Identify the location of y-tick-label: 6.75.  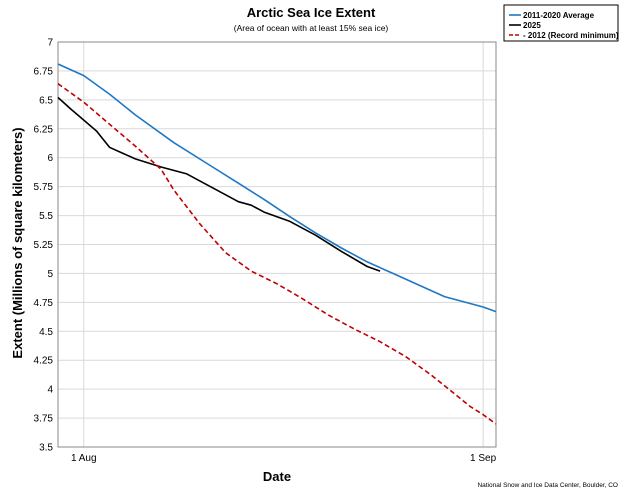
(44, 71).